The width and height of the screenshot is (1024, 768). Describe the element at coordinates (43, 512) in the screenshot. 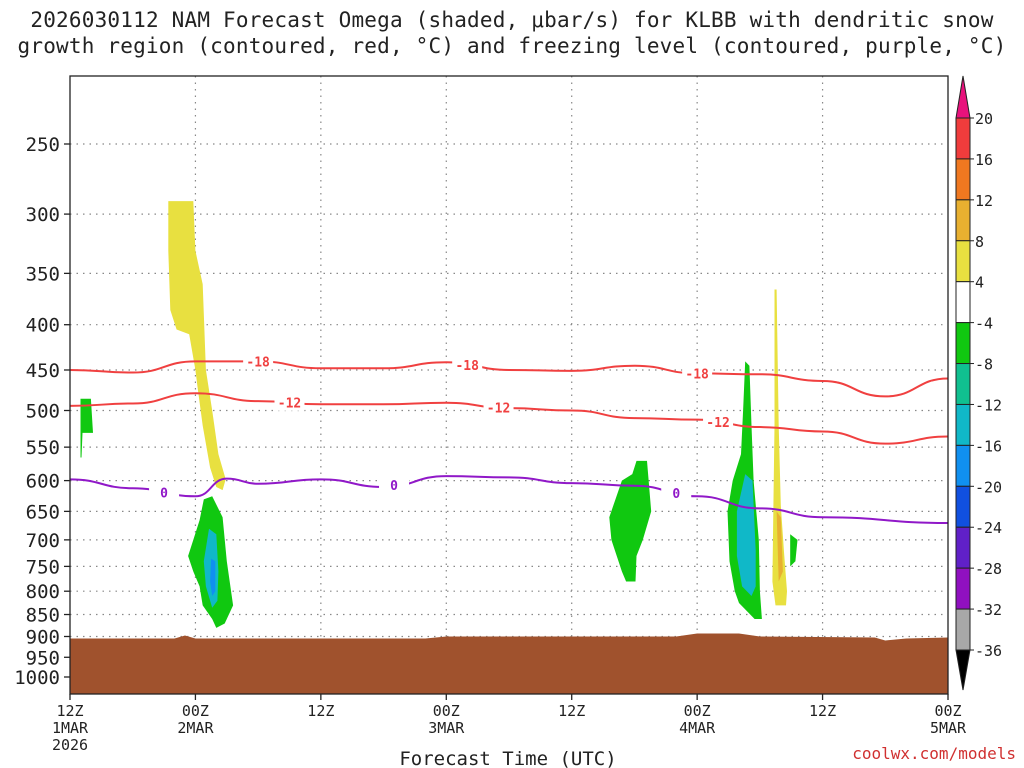

I see `y-tick-label: 650` at that location.